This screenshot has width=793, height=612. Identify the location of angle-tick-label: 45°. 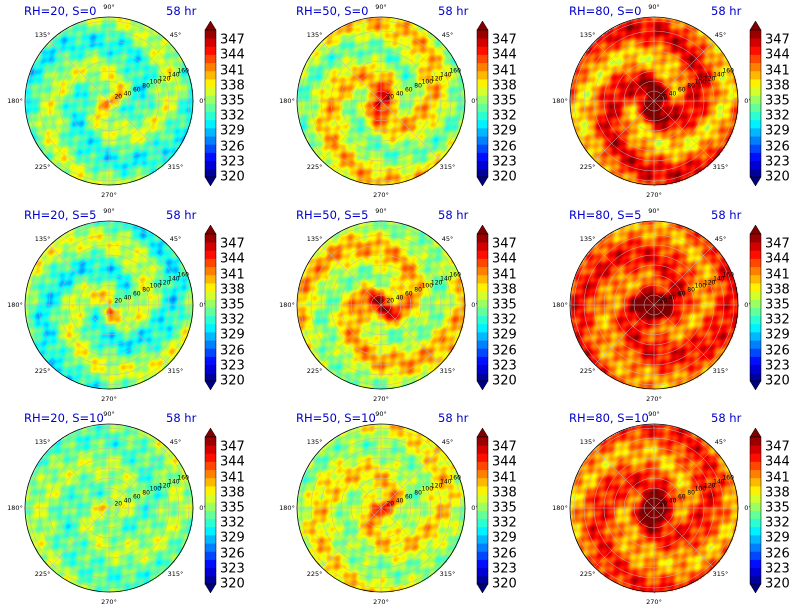
(720, 34).